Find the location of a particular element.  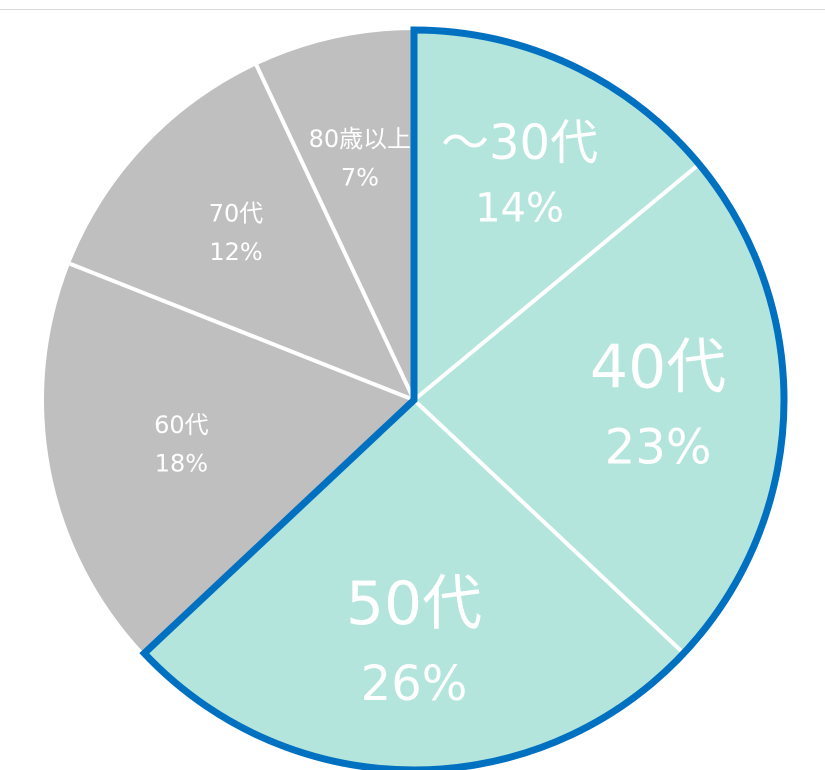

pie-slice is located at coordinates (335, 215).